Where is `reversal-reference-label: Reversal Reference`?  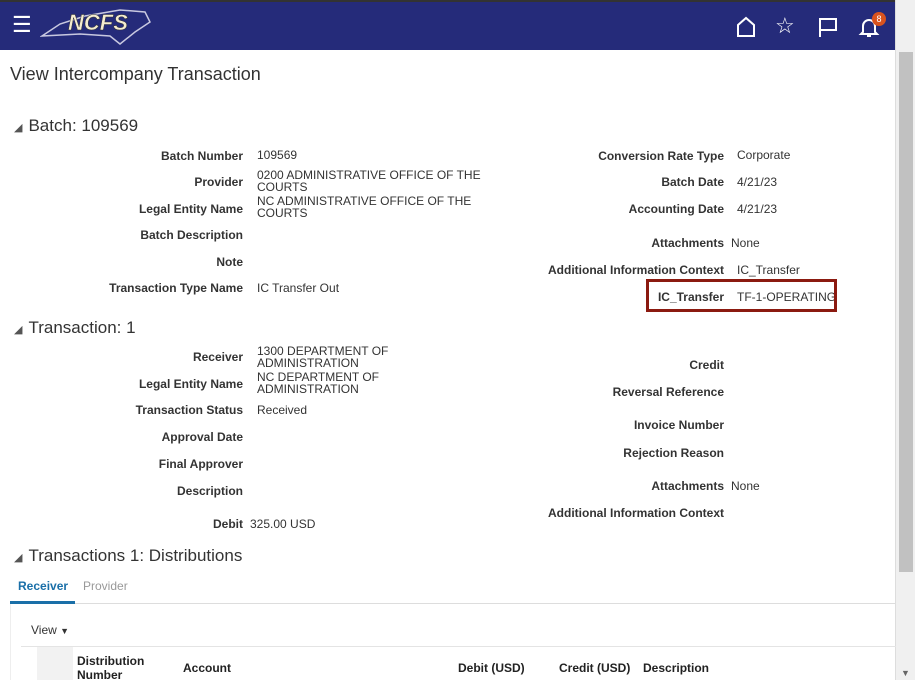
reversal-reference-label: Reversal Reference is located at coordinates (668, 392).